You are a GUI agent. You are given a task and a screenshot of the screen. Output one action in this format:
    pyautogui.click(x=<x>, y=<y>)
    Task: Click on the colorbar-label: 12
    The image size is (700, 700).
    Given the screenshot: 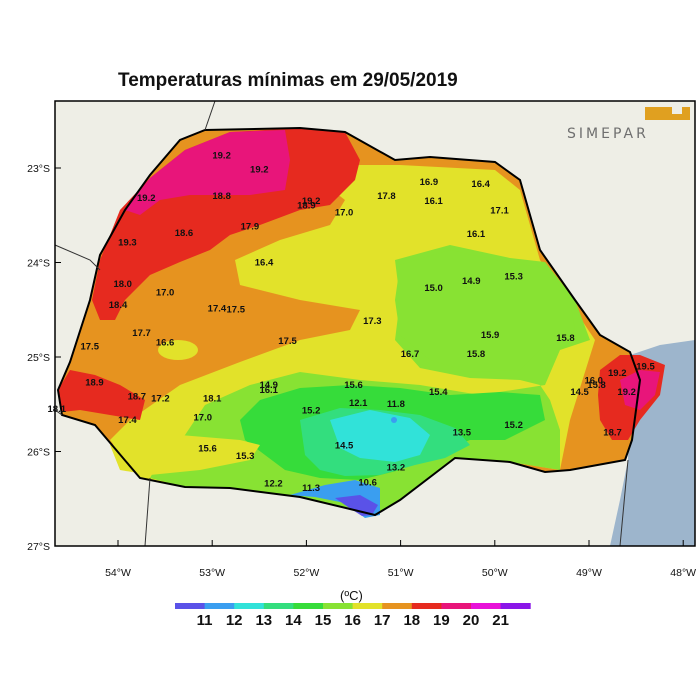 What is the action you would take?
    pyautogui.click(x=234, y=620)
    